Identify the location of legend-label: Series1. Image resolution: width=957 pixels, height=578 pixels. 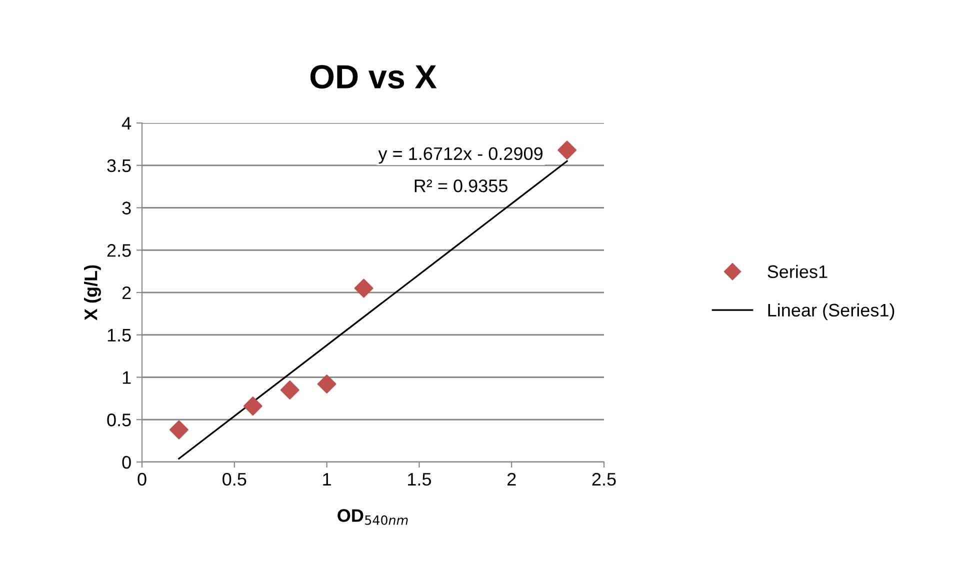
(798, 271).